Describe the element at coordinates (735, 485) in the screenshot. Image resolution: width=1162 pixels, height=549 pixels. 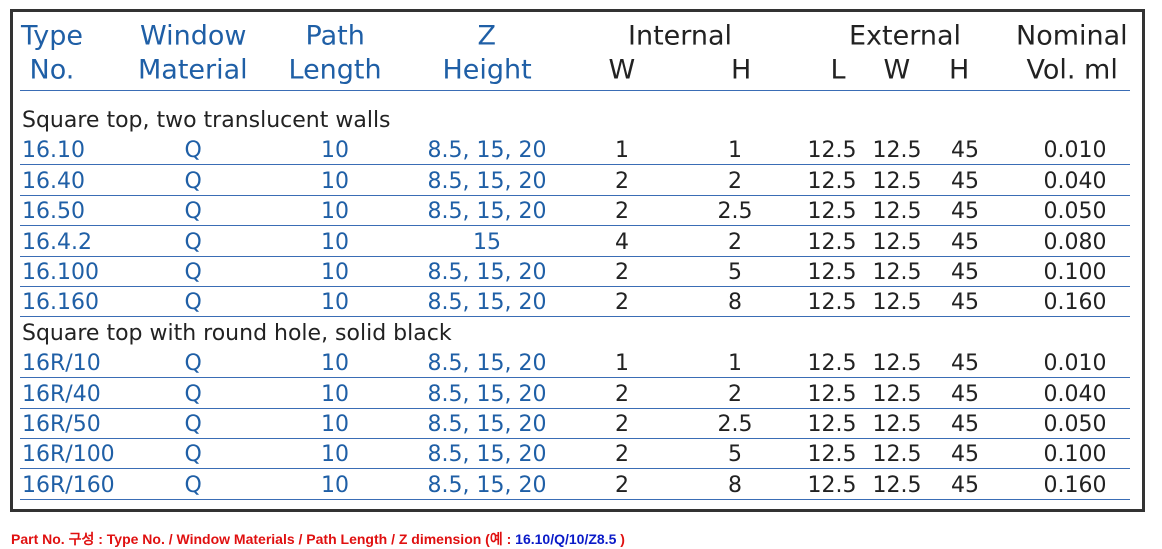
I see `table-cell: 8` at that location.